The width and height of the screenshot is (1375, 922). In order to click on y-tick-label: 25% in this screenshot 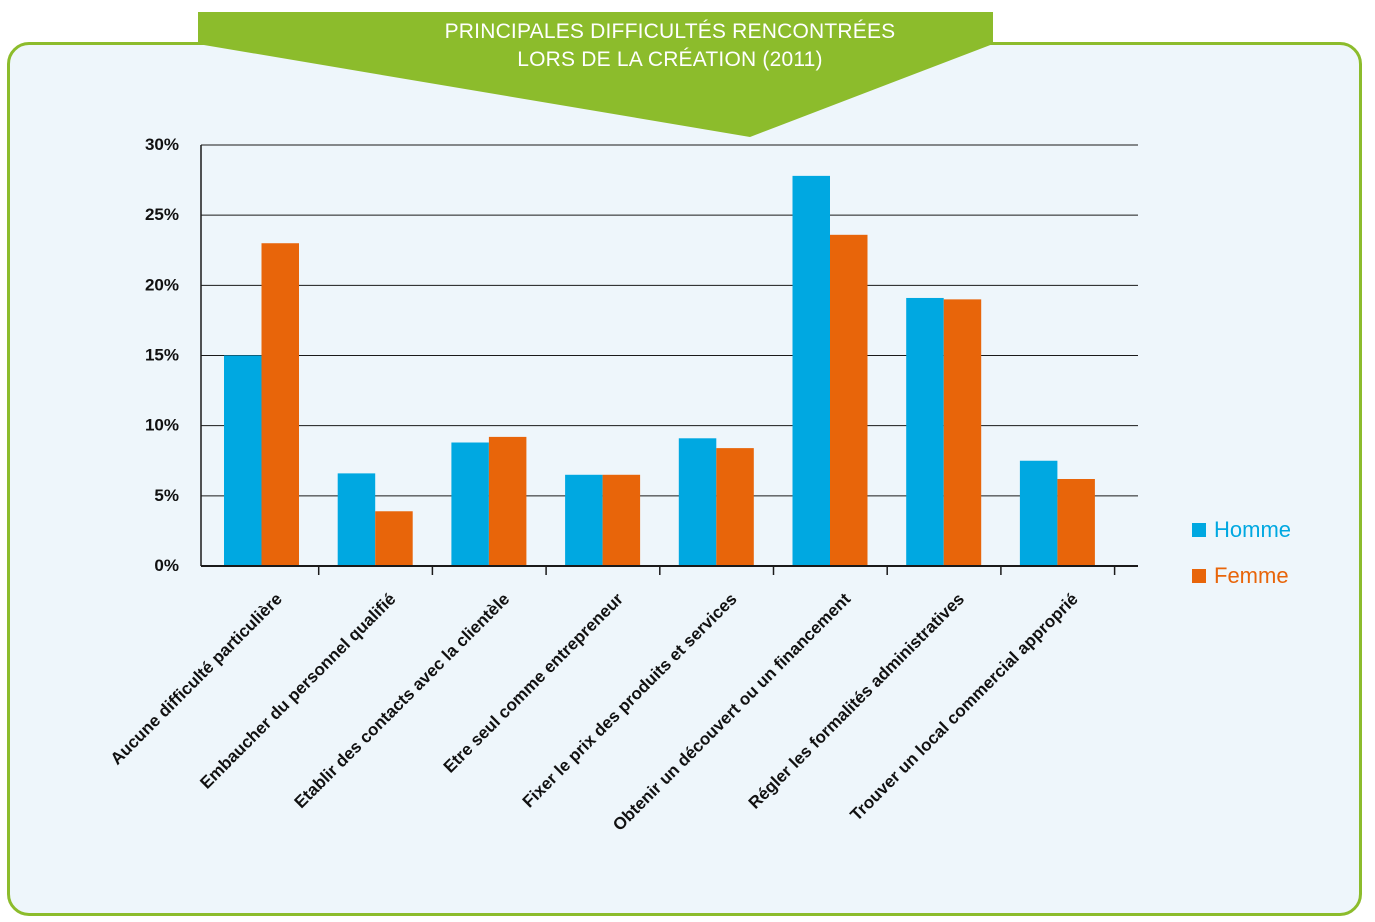, I will do `click(162, 214)`.